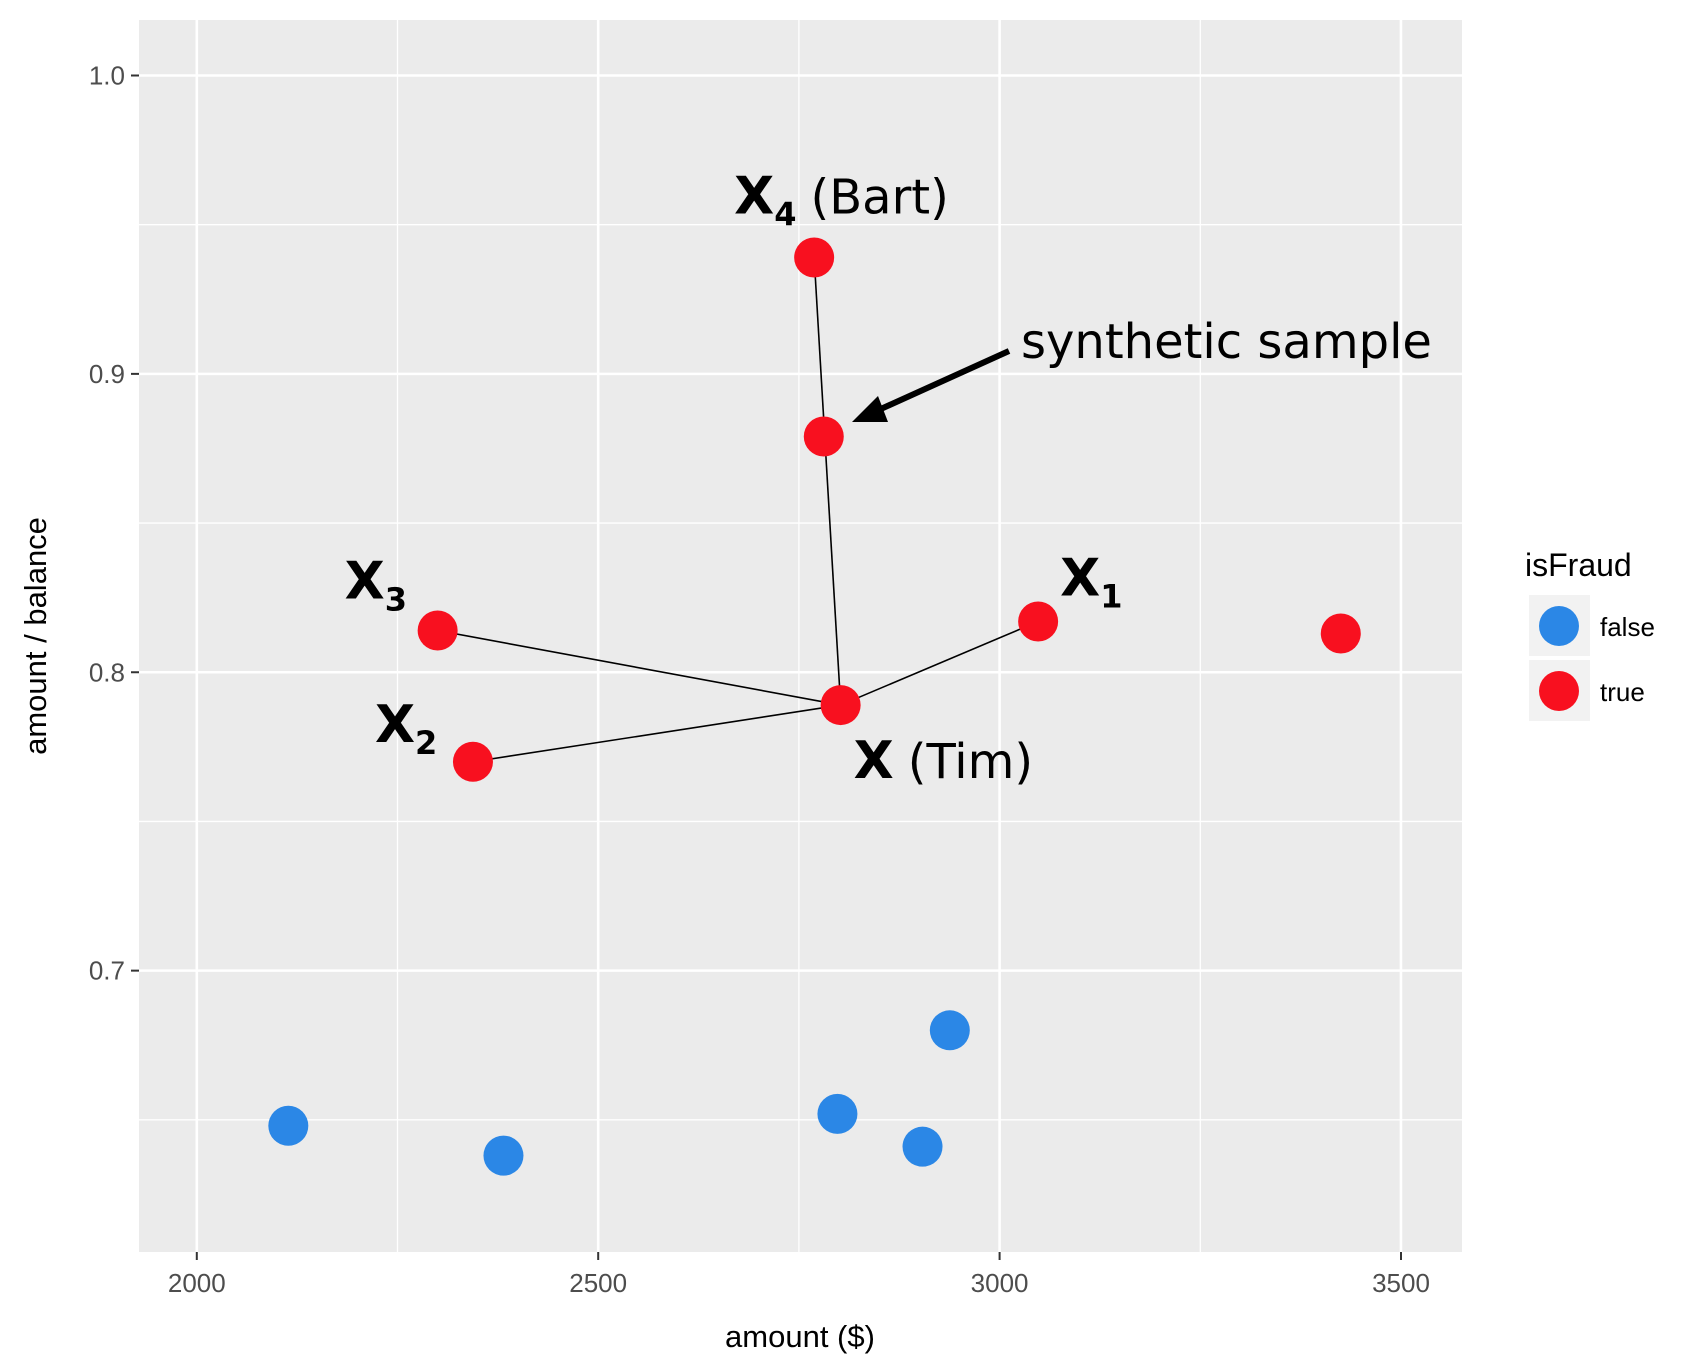 This screenshot has width=1702, height=1368. Describe the element at coordinates (107, 672) in the screenshot. I see `y-tick-label: 0.8` at that location.